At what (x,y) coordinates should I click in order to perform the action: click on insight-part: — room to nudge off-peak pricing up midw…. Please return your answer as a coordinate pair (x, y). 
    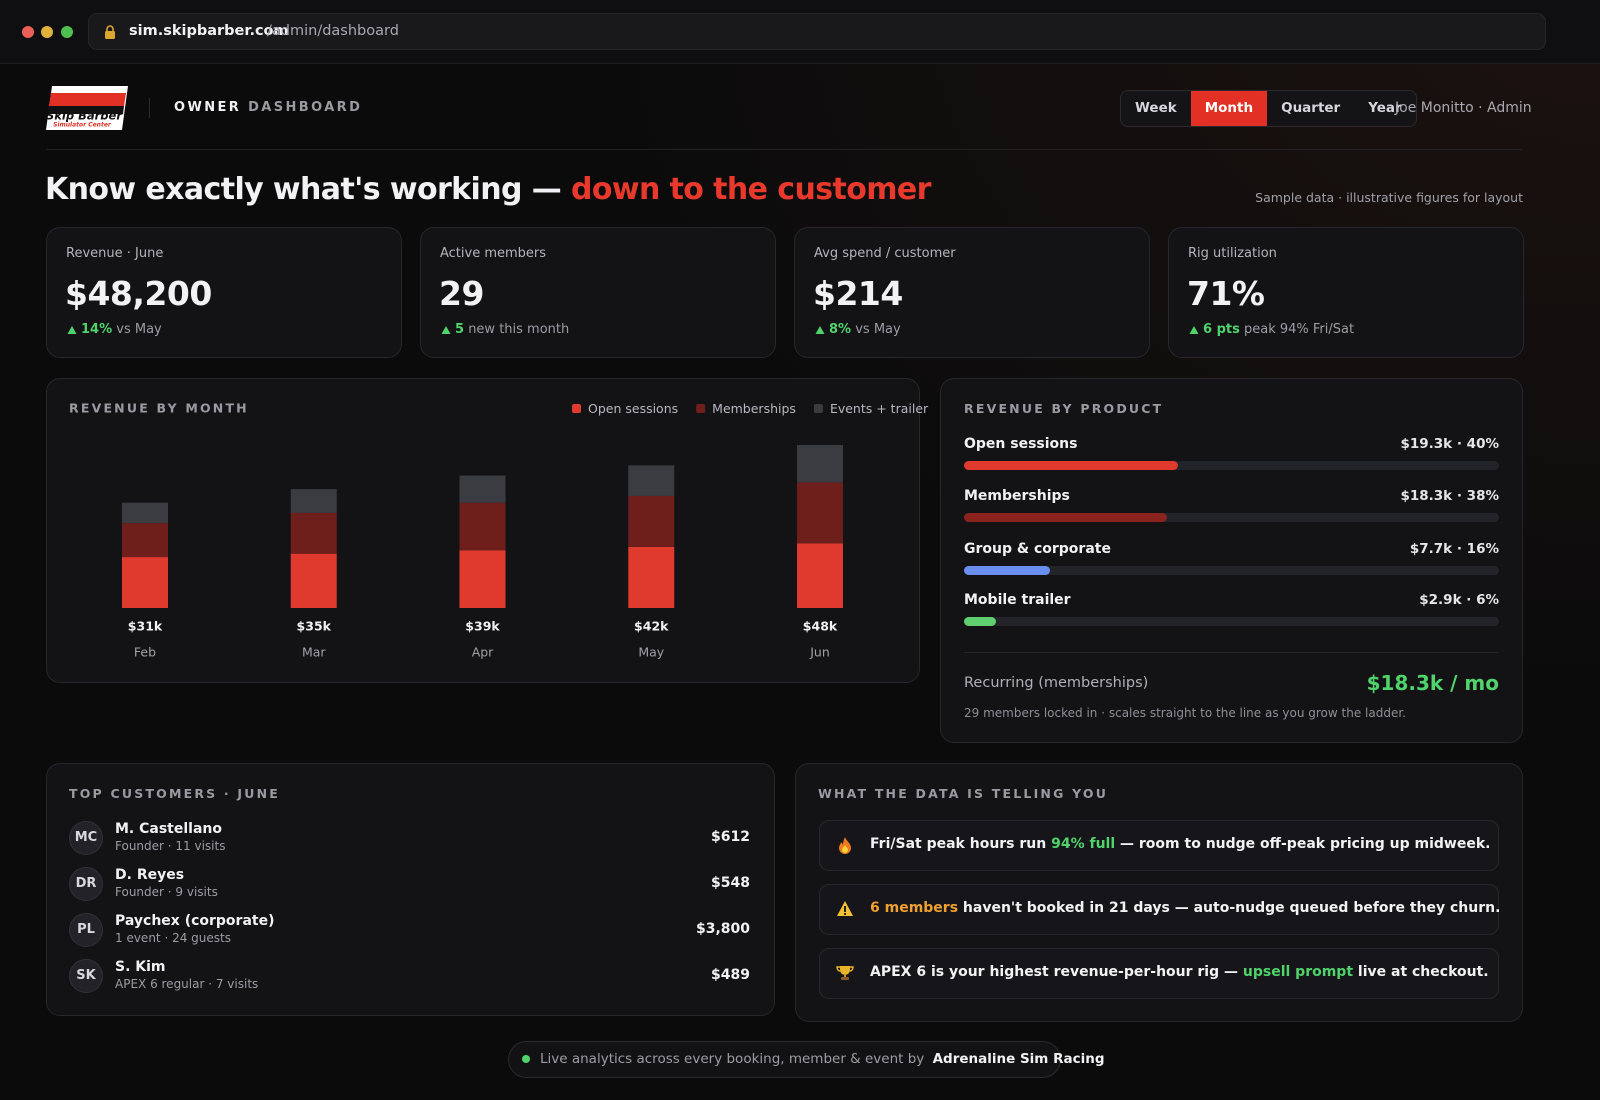
    Looking at the image, I should click on (1303, 844).